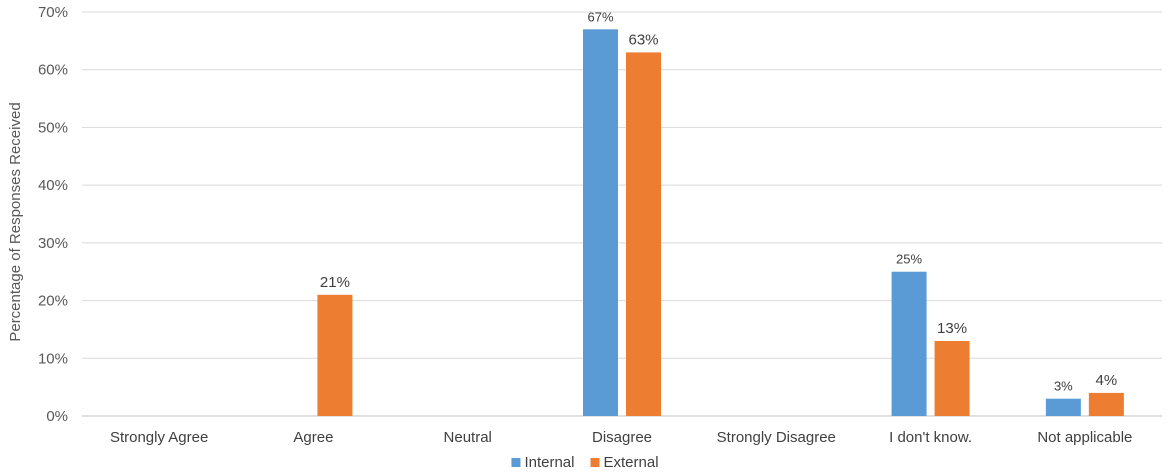  What do you see at coordinates (930, 437) in the screenshot?
I see `category-label: I don't know.` at bounding box center [930, 437].